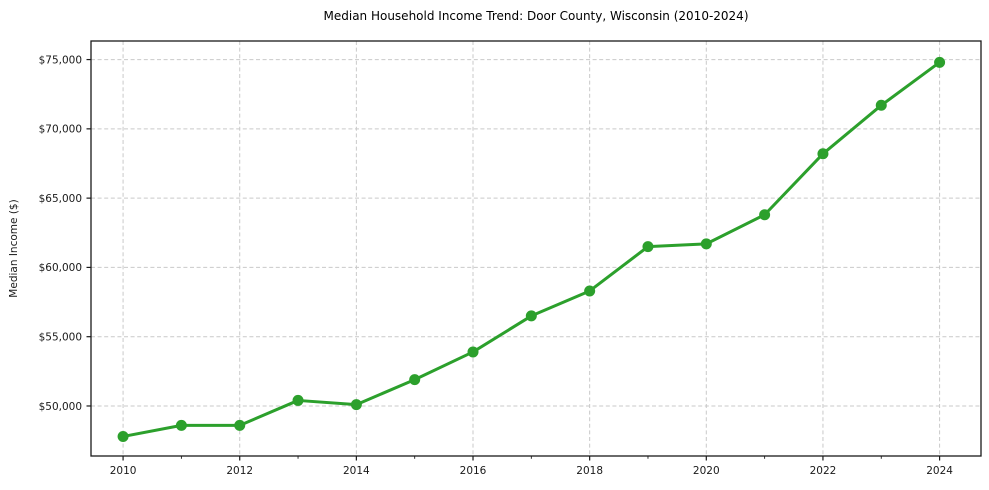  I want to click on x-tick-label: 2018, so click(589, 471).